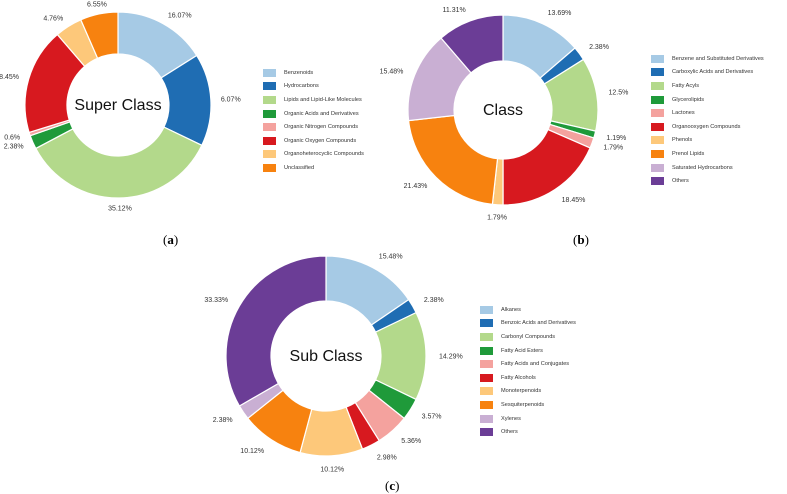 The width and height of the screenshot is (787, 494). What do you see at coordinates (503, 110) in the screenshot?
I see `center-label: Class` at bounding box center [503, 110].